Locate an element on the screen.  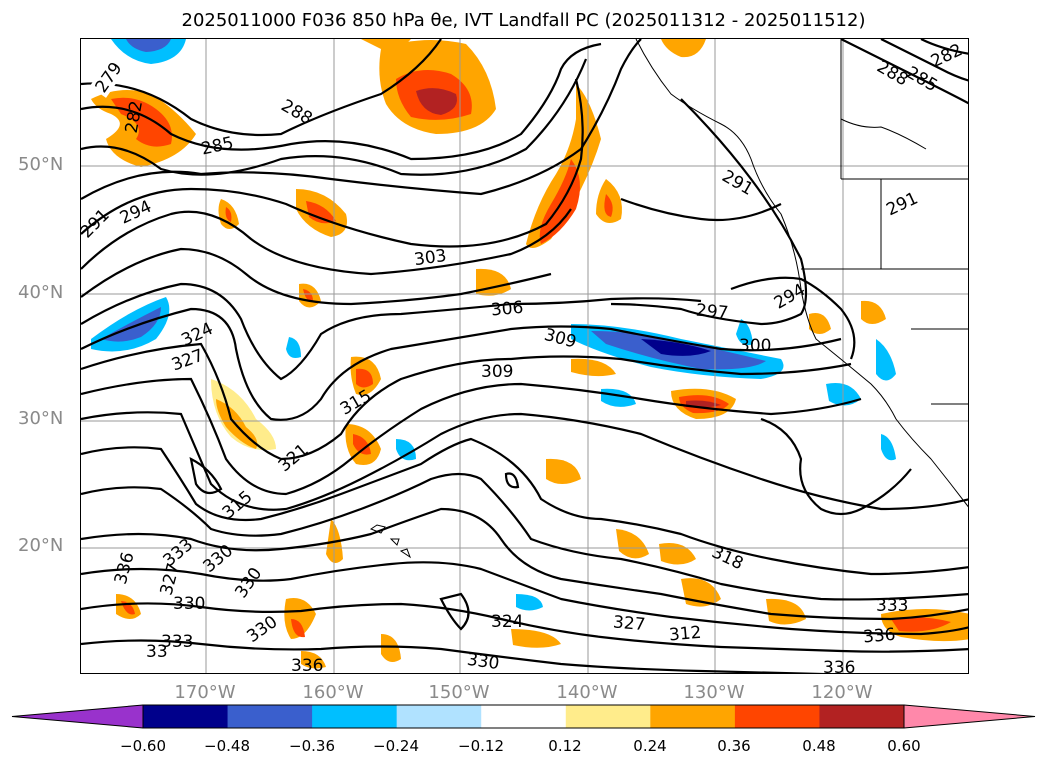
contour-label: 309 is located at coordinates (497, 372).